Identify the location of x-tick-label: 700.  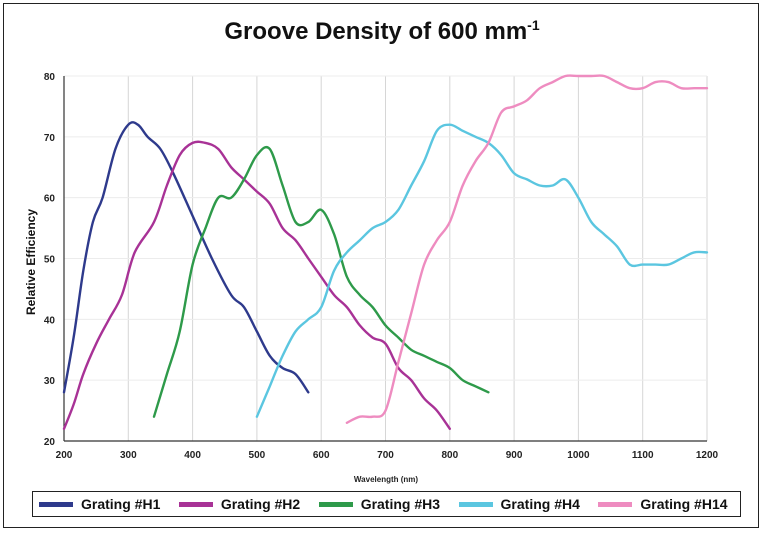
(385, 455).